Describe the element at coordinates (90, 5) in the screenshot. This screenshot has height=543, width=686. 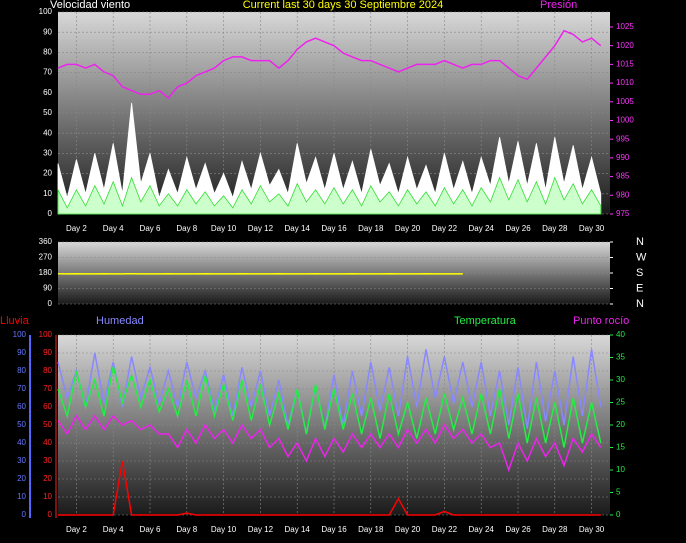
I see `legend-entry: Velocidad viento` at that location.